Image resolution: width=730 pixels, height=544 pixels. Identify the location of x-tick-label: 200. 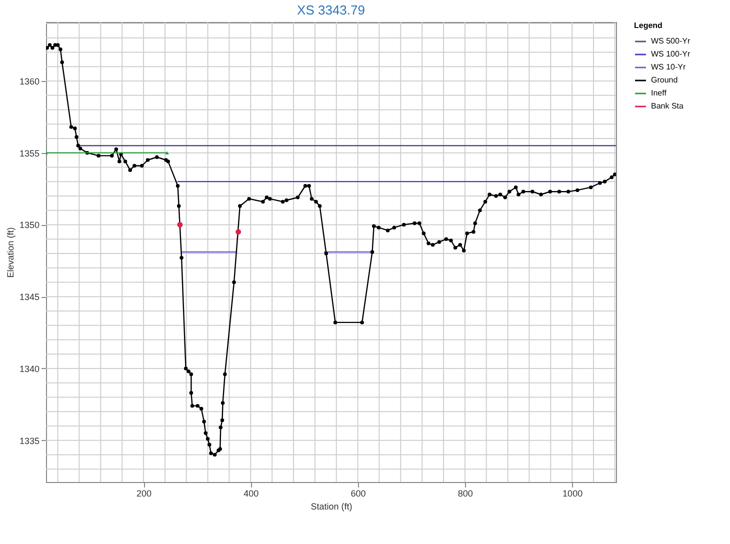
(144, 493).